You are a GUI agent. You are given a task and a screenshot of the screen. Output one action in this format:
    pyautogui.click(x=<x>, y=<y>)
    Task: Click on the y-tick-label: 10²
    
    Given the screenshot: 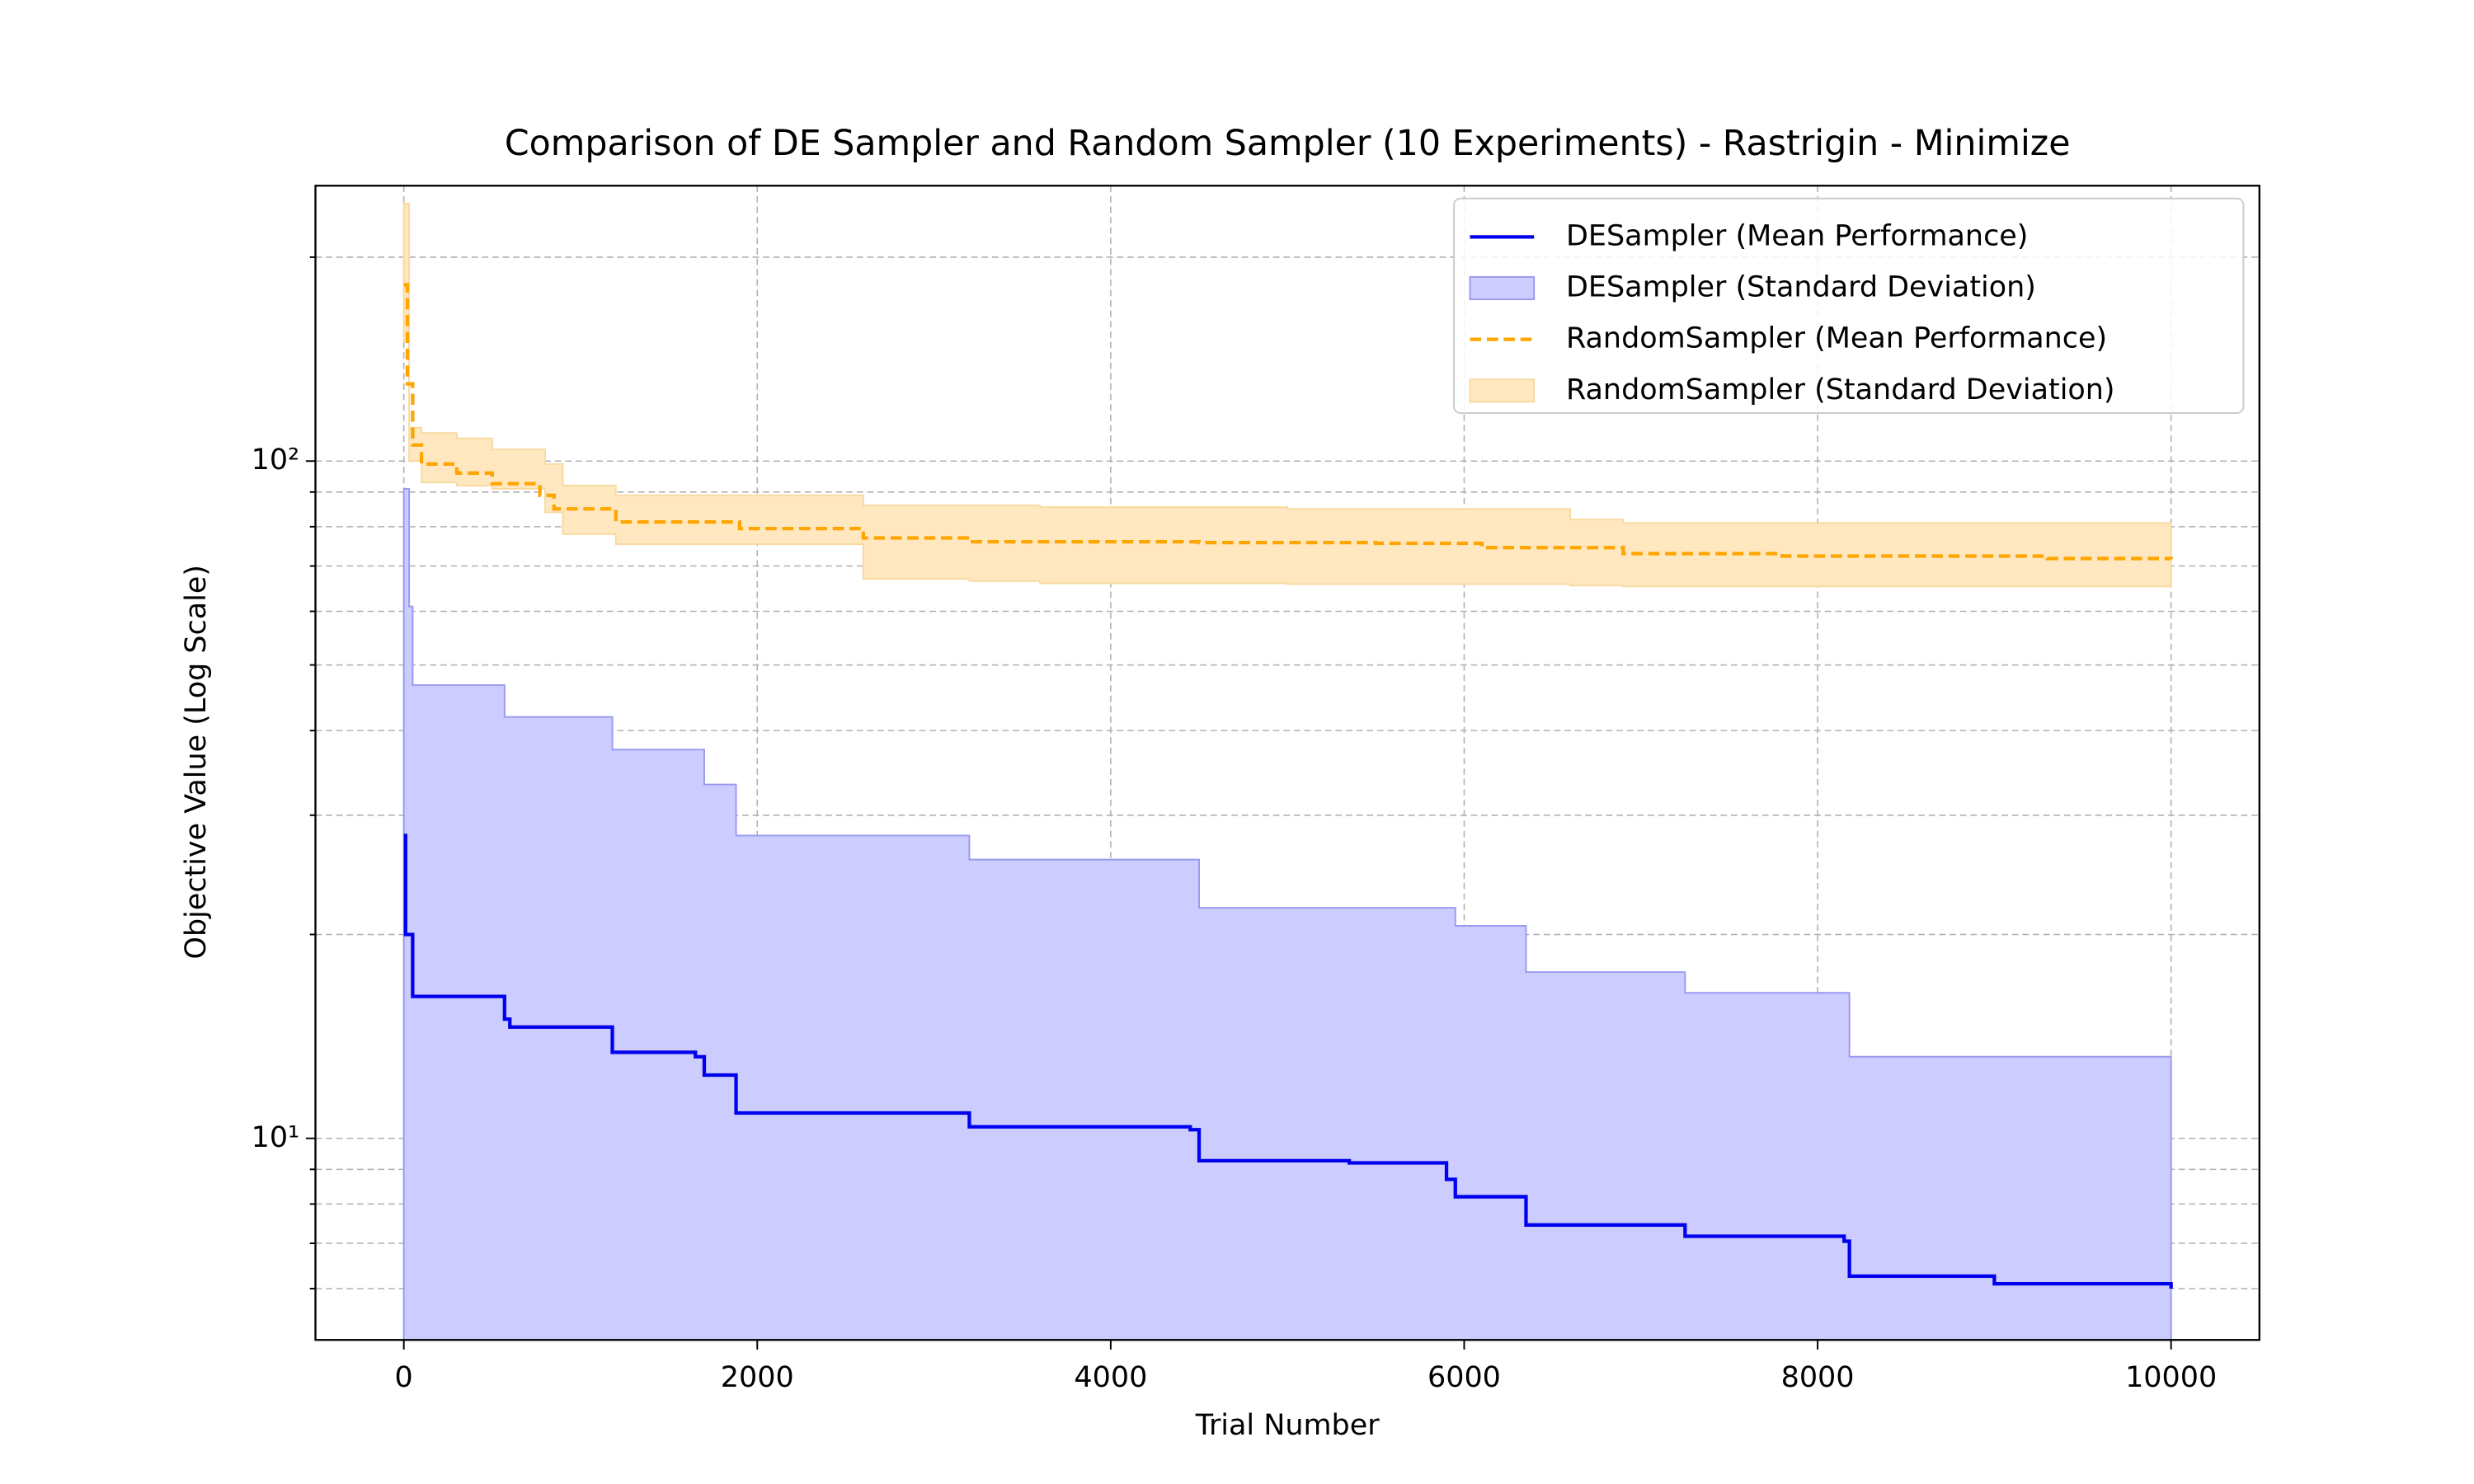 What is the action you would take?
    pyautogui.click(x=275, y=460)
    